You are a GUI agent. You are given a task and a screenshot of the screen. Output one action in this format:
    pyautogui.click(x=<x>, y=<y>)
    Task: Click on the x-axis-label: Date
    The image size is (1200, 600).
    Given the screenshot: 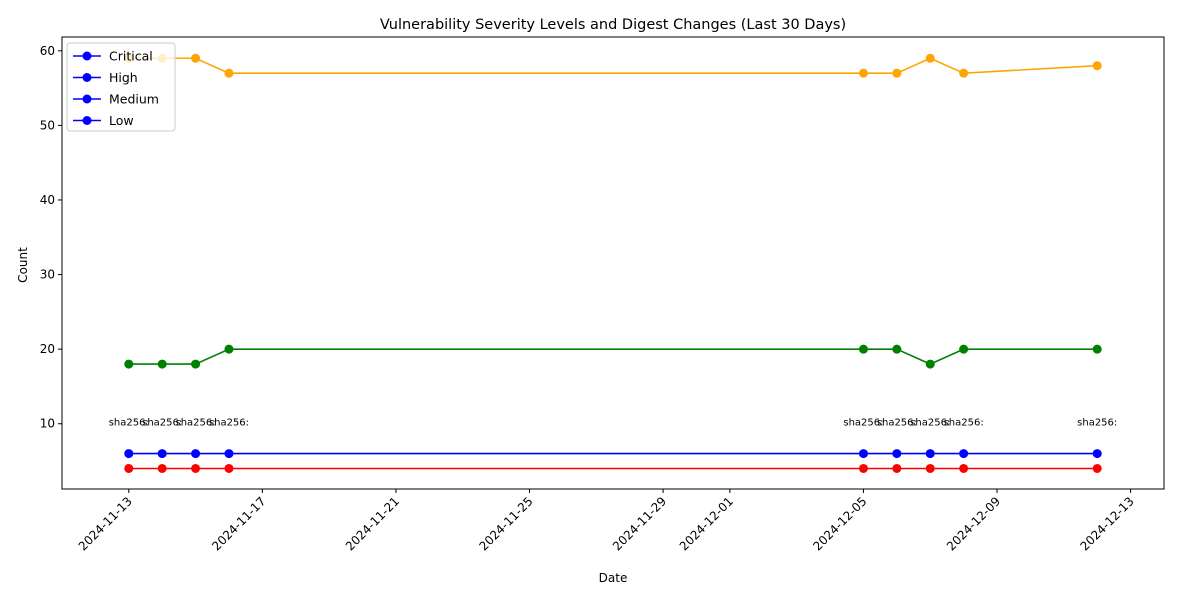 What is the action you would take?
    pyautogui.click(x=613, y=578)
    